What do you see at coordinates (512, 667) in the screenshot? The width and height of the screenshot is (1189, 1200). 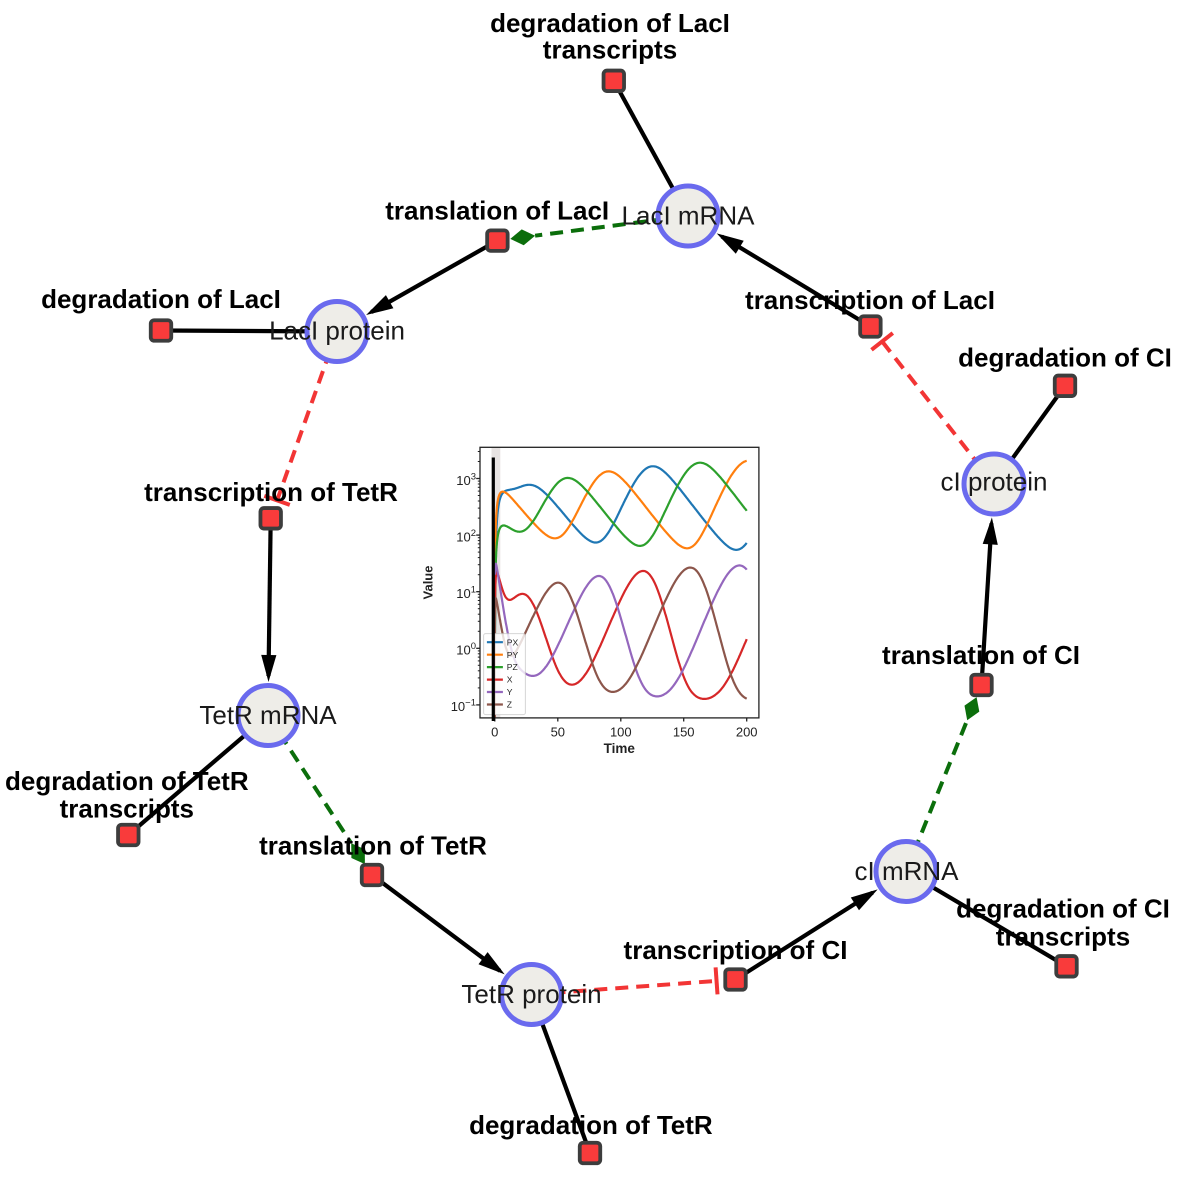 I see `svg-text: PZ` at bounding box center [512, 667].